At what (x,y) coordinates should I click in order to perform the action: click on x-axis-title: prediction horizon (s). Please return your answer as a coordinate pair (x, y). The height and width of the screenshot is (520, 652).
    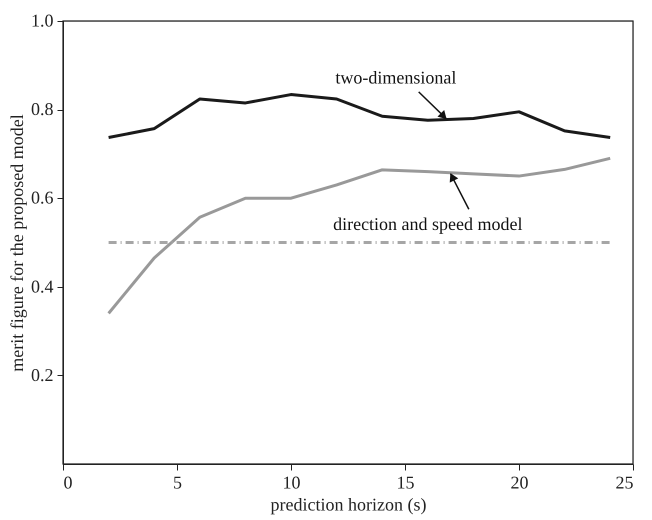
    Looking at the image, I should click on (348, 504).